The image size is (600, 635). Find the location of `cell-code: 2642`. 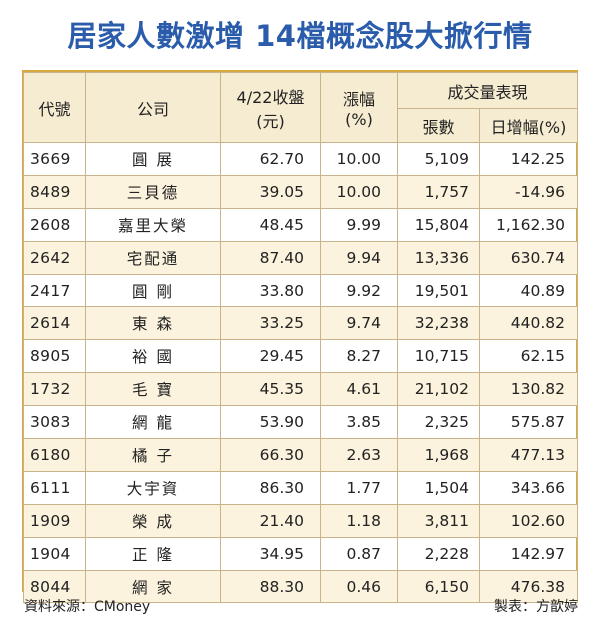

cell-code: 2642 is located at coordinates (54, 257).